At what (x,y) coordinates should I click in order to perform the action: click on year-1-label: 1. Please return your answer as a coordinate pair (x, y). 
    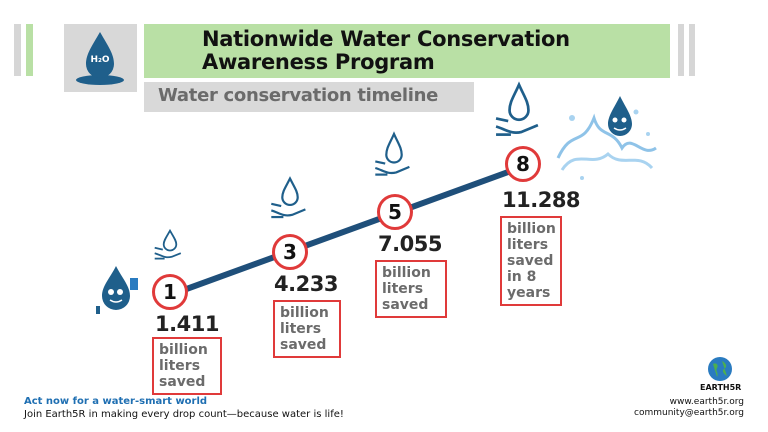
    Looking at the image, I should click on (170, 292).